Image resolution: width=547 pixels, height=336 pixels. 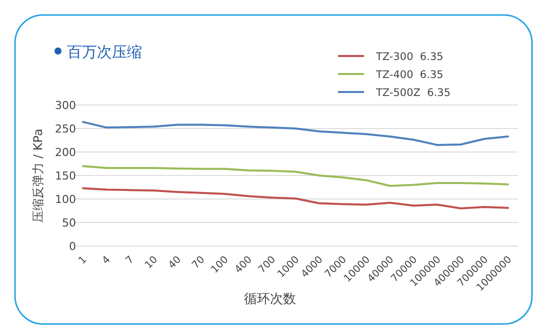 I want to click on x-tick-label: 700, so click(x=267, y=265).